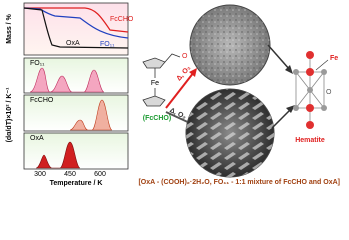 The image size is (349, 240). I want to click on y-axis-label: (dα/dT)×10² / K⁻¹, so click(9, 115).